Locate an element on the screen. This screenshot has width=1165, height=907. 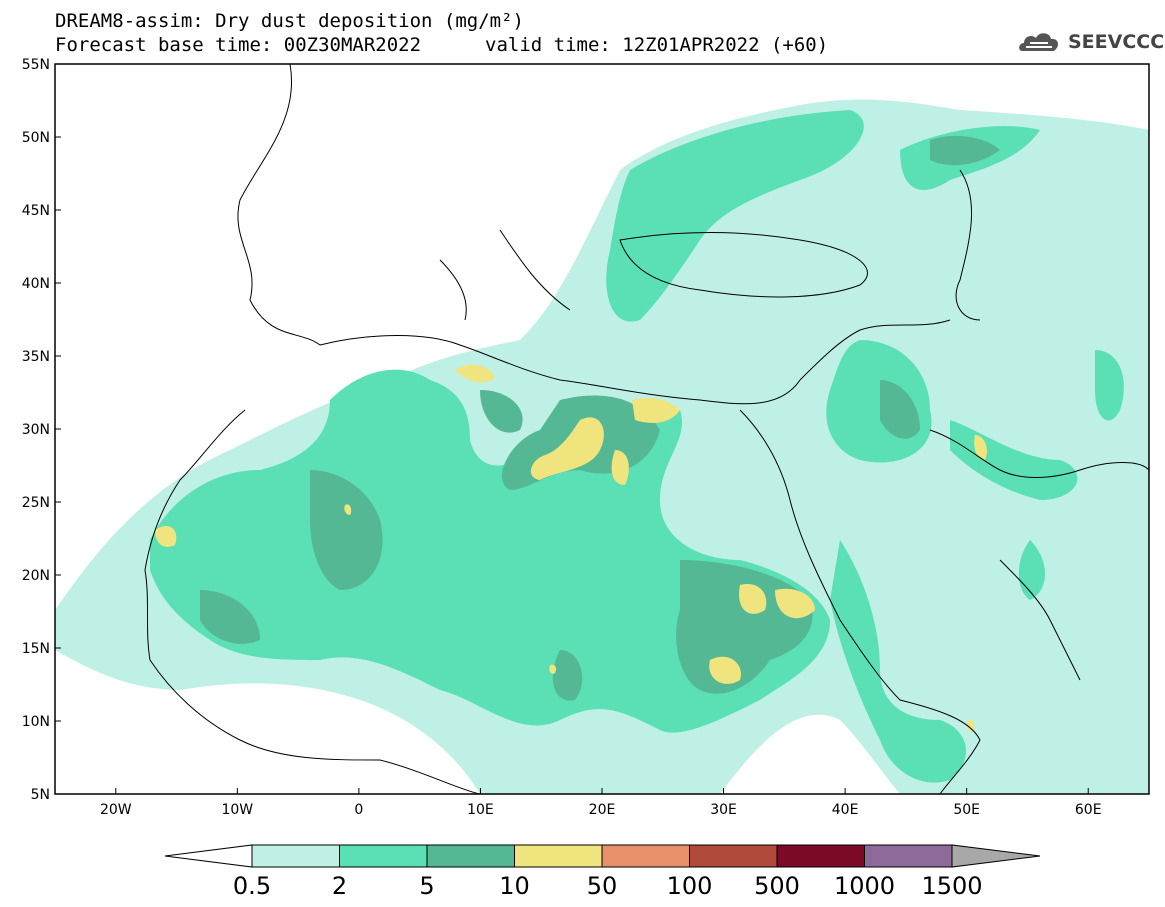
lat-label: 45N is located at coordinates (36, 211).